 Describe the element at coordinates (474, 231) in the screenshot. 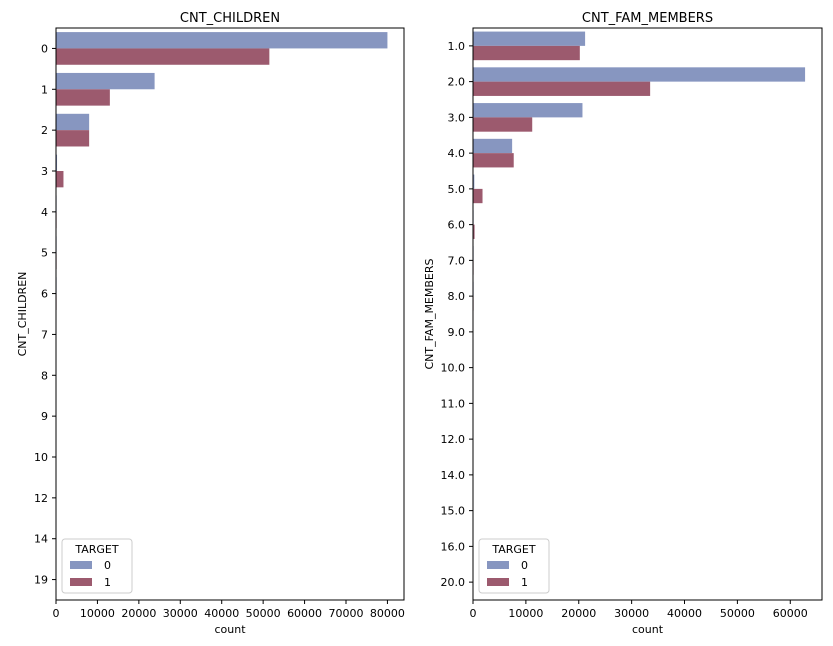

I see `bar-6.0-target-1` at that location.